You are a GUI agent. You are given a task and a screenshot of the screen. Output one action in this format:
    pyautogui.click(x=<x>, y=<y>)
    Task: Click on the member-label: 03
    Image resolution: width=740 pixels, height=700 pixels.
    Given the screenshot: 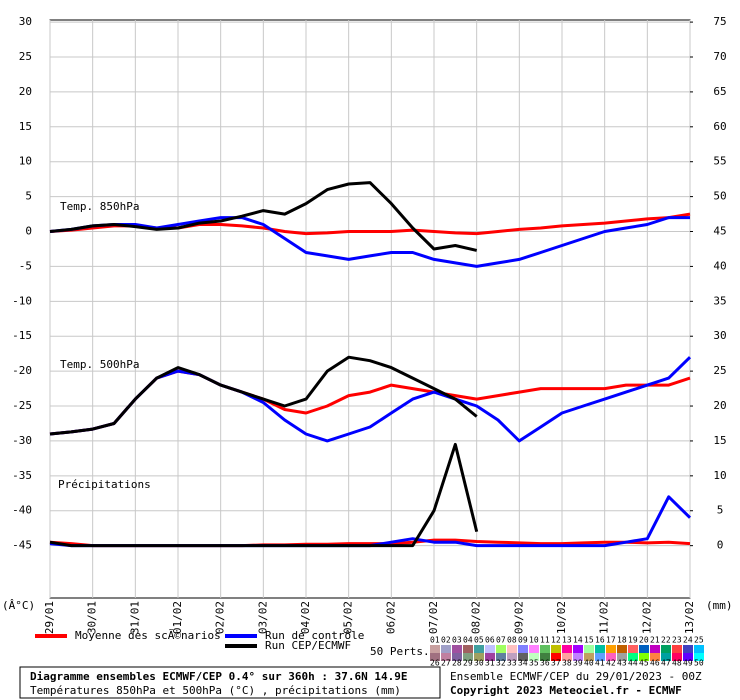 What is the action you would take?
    pyautogui.click(x=457, y=640)
    